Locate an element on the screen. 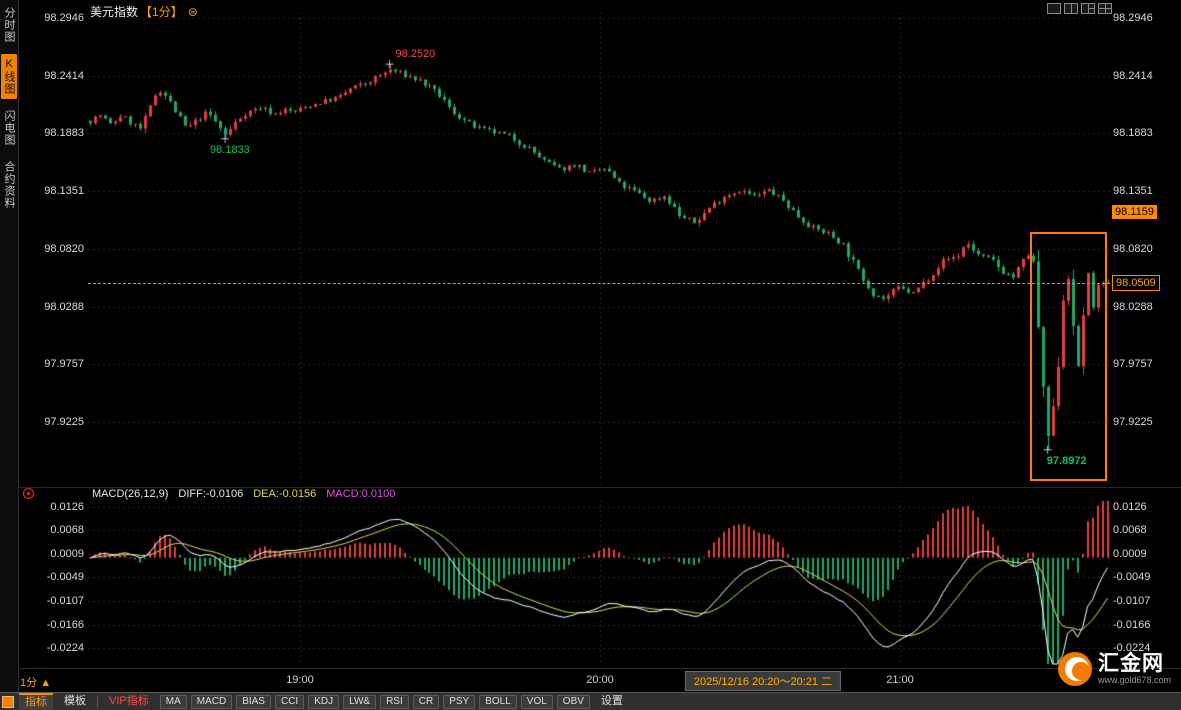 This screenshot has height=710, width=1181. panel-divider is located at coordinates (600, 487).